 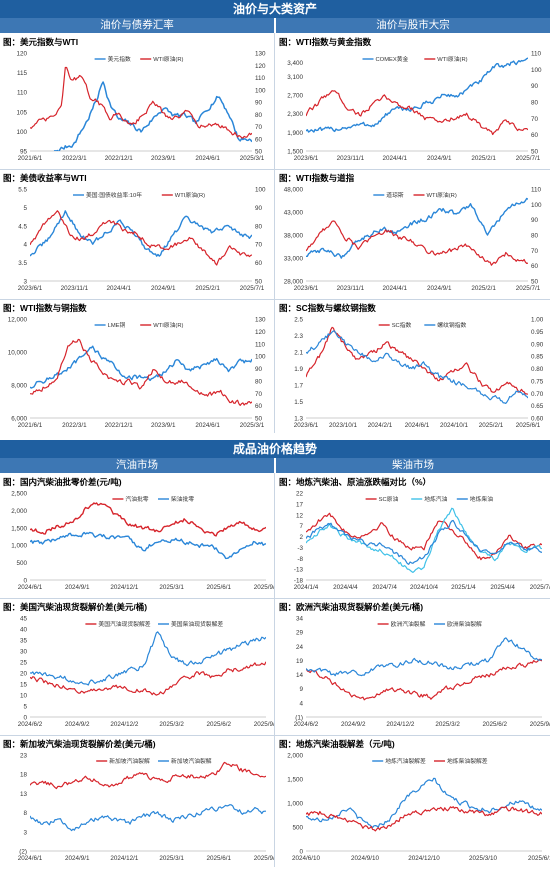 I want to click on y-left-tick-label: 25, so click(x=24, y=663).